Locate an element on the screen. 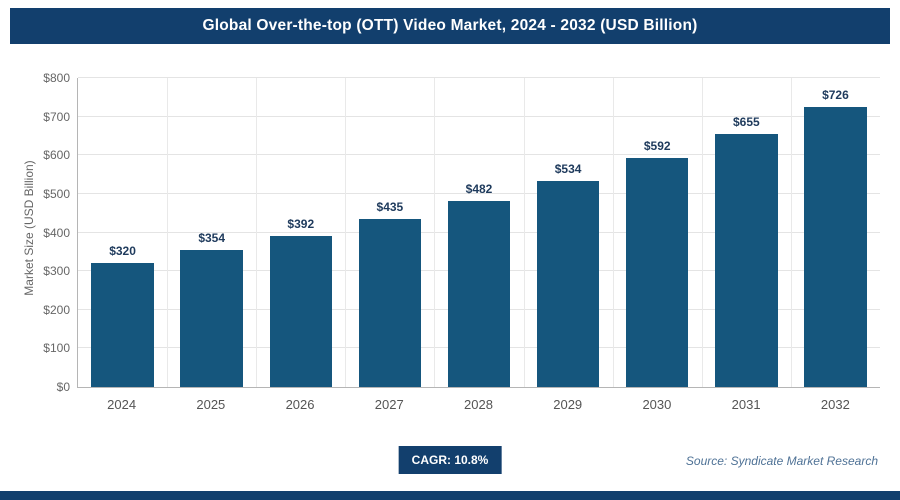 The image size is (900, 500). bar-value-label: $726 is located at coordinates (835, 94).